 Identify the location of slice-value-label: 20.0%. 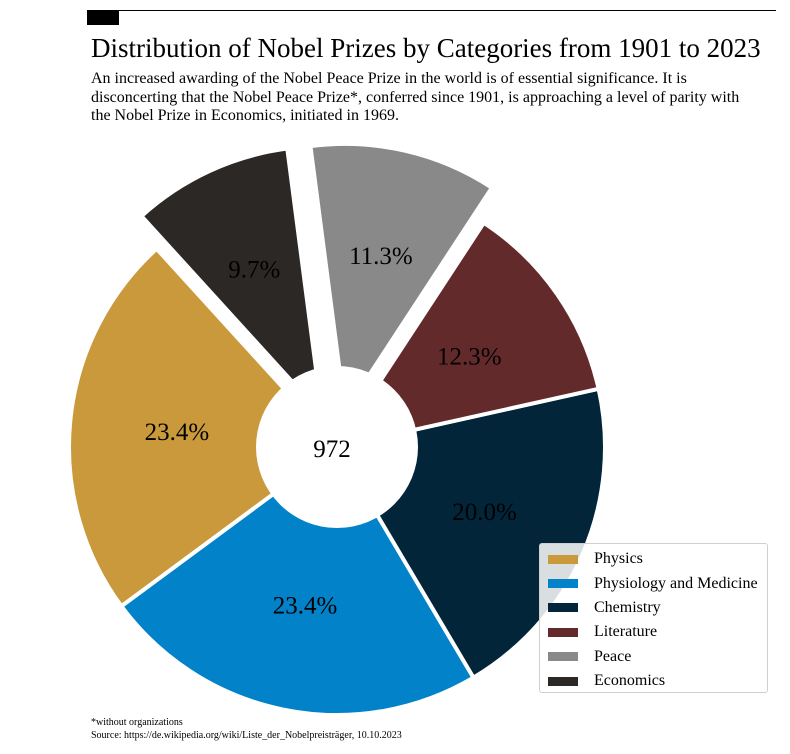
(484, 512).